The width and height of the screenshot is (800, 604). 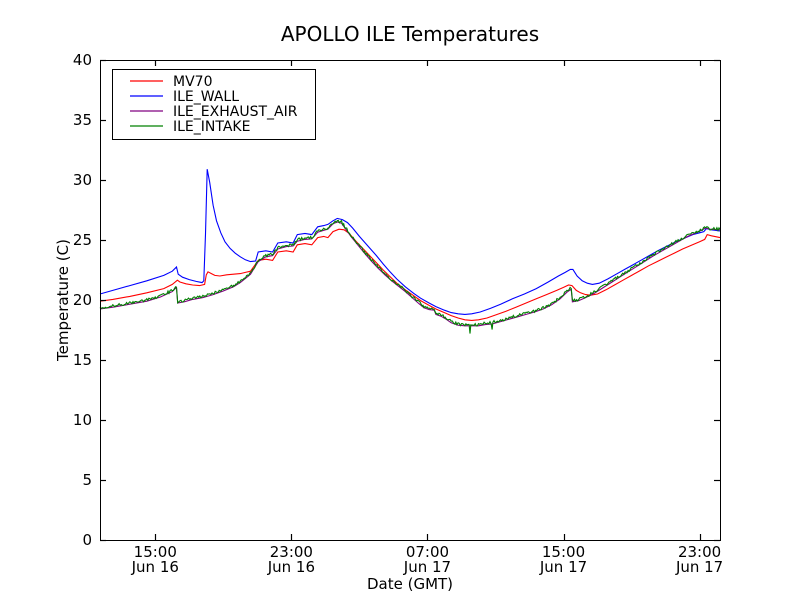 I want to click on y-tick-label: 20, so click(x=82, y=300).